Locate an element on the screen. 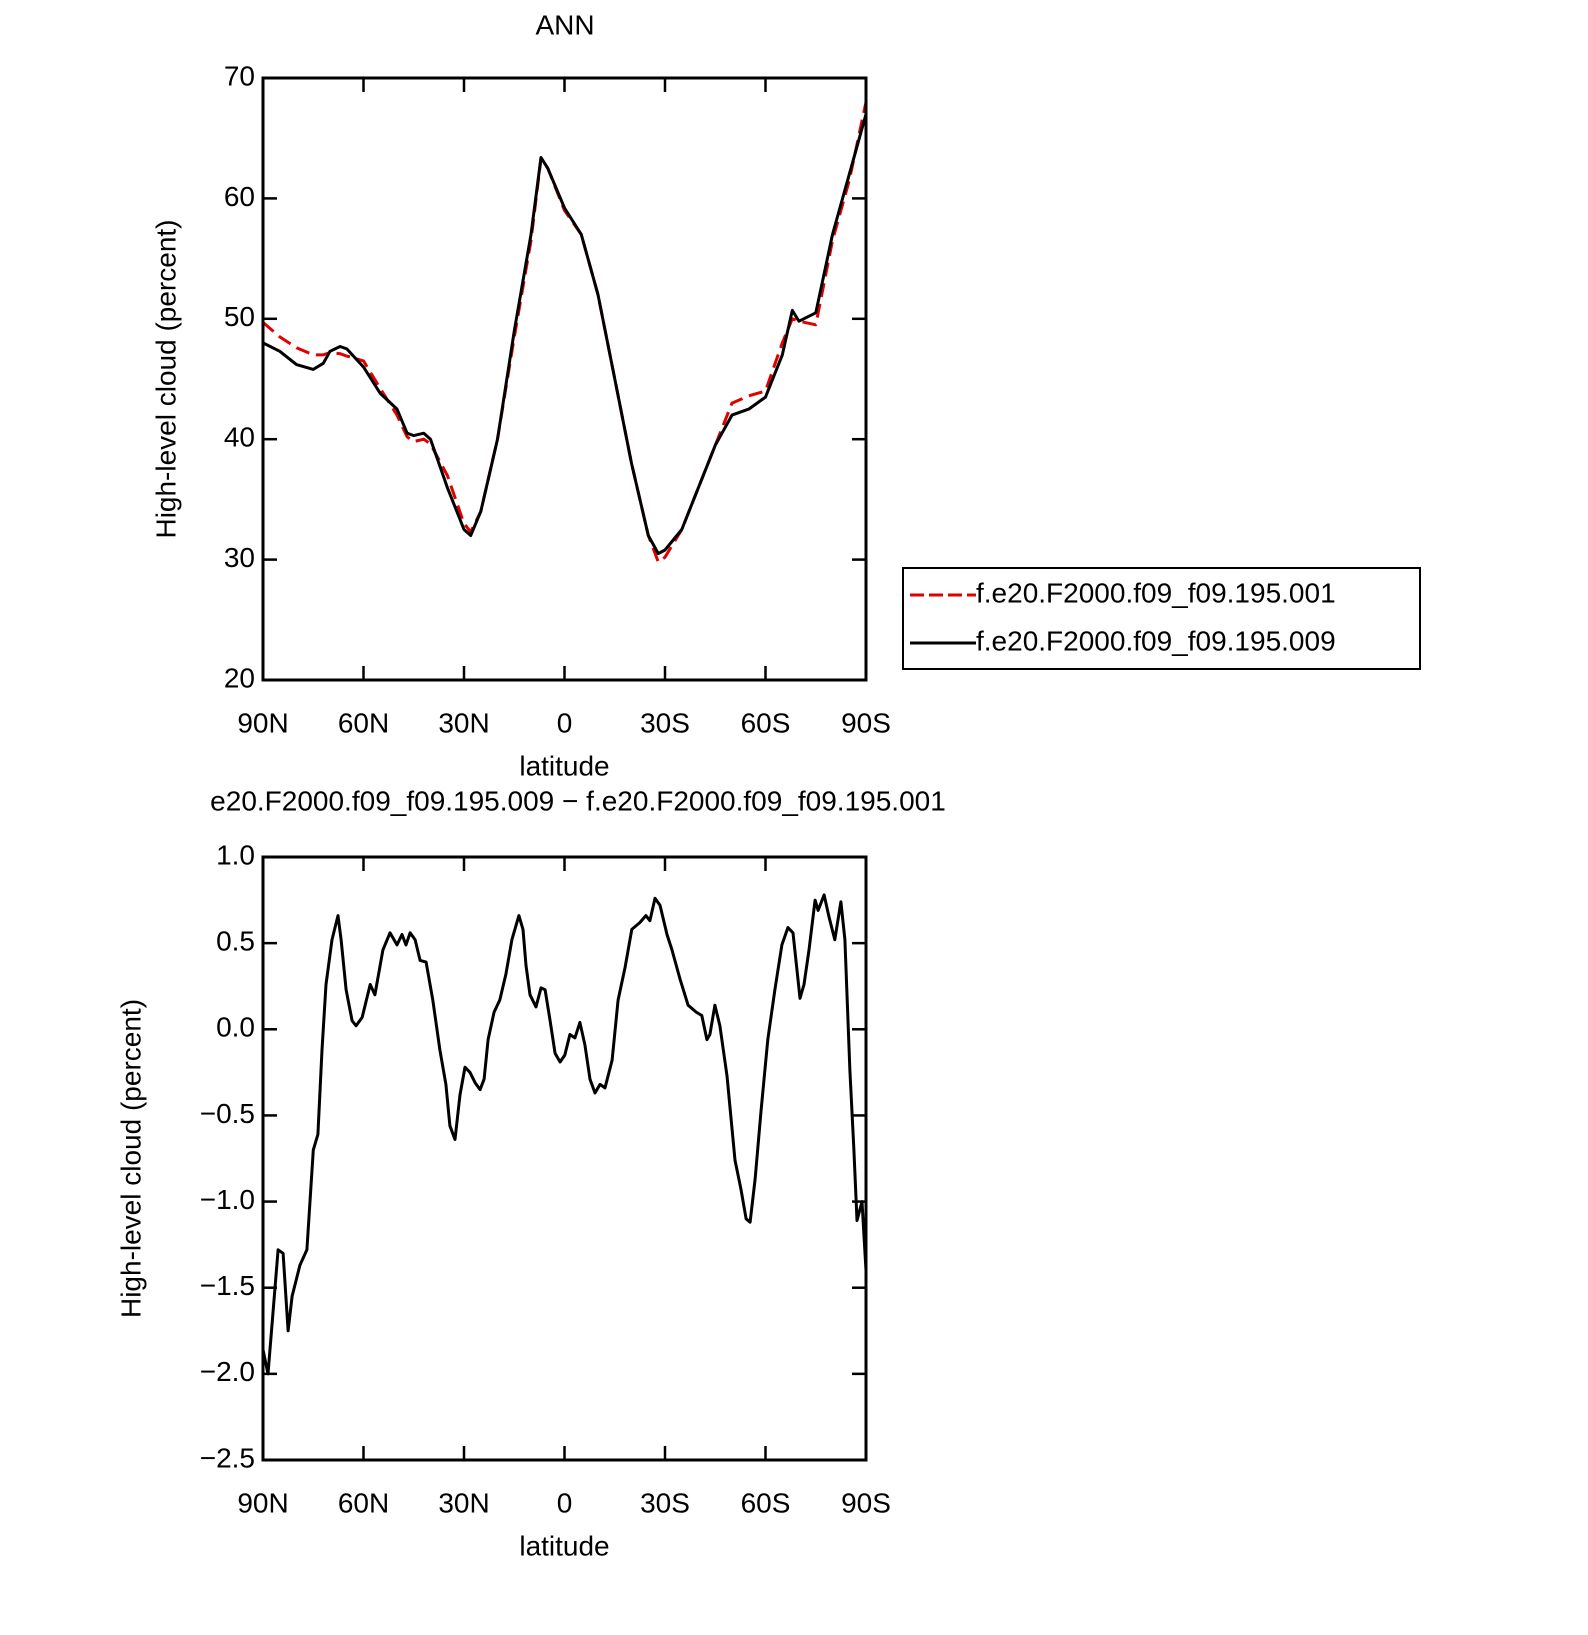 The image size is (1588, 1635). y-tick-label: −1.0 is located at coordinates (227, 1199).